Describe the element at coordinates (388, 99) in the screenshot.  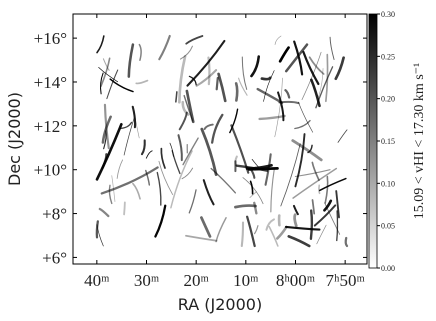
I see `colorbar-tick-label: 0.20` at that location.